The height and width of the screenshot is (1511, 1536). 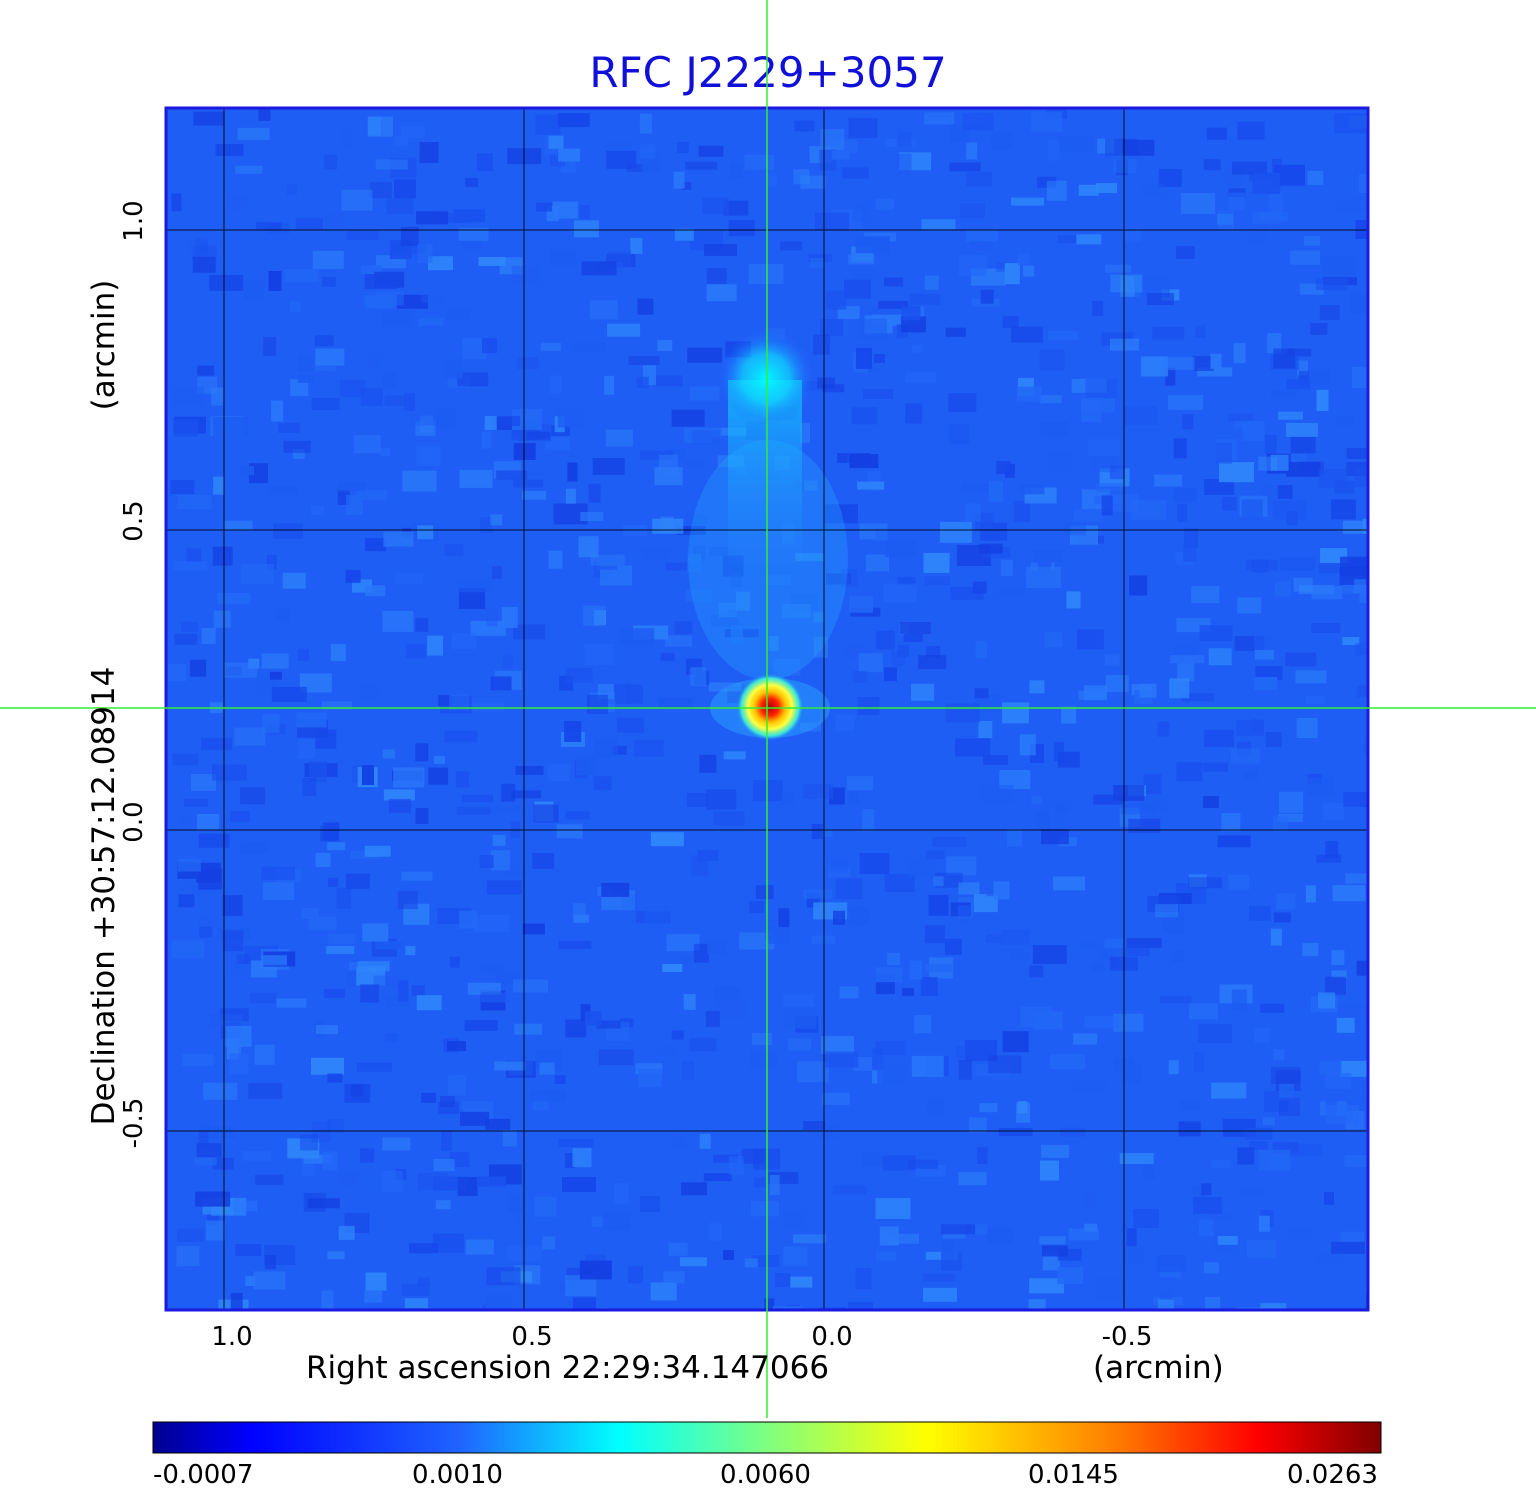 What do you see at coordinates (104, 896) in the screenshot?
I see `y-axis-label: Declination +30:57:12.08914` at bounding box center [104, 896].